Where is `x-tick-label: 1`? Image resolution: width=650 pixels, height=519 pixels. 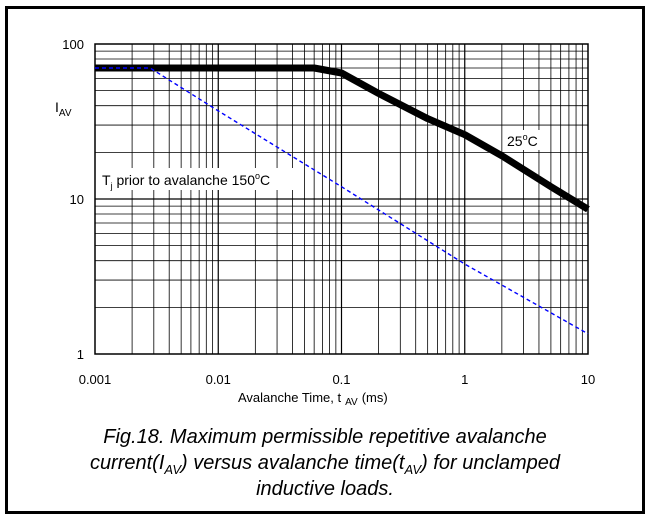 x-tick-label: 1 is located at coordinates (464, 379).